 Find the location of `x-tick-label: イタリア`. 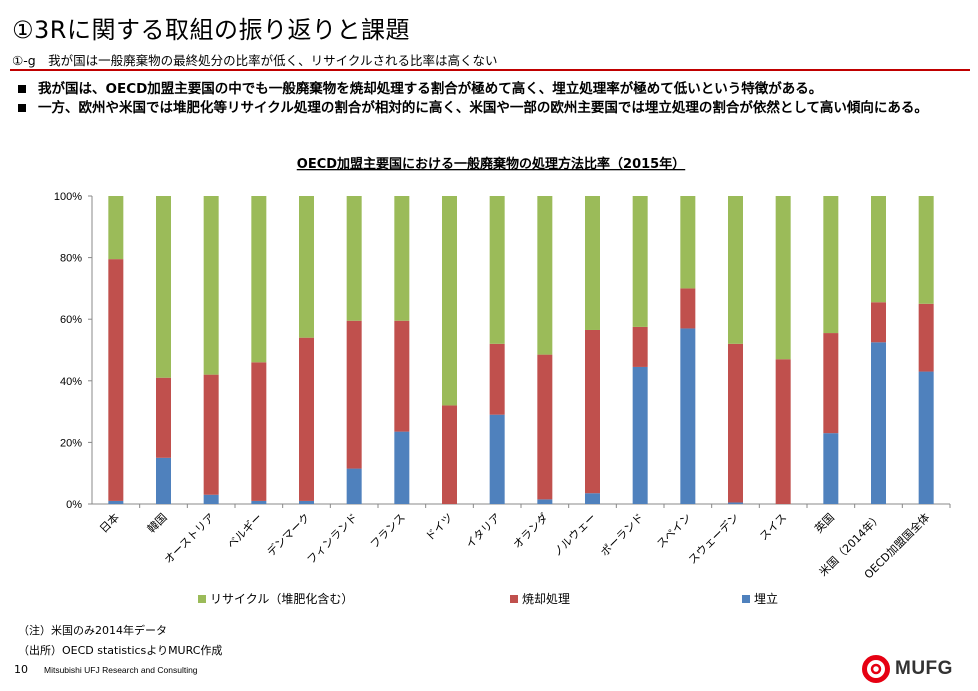

x-tick-label: イタリア is located at coordinates (483, 531).